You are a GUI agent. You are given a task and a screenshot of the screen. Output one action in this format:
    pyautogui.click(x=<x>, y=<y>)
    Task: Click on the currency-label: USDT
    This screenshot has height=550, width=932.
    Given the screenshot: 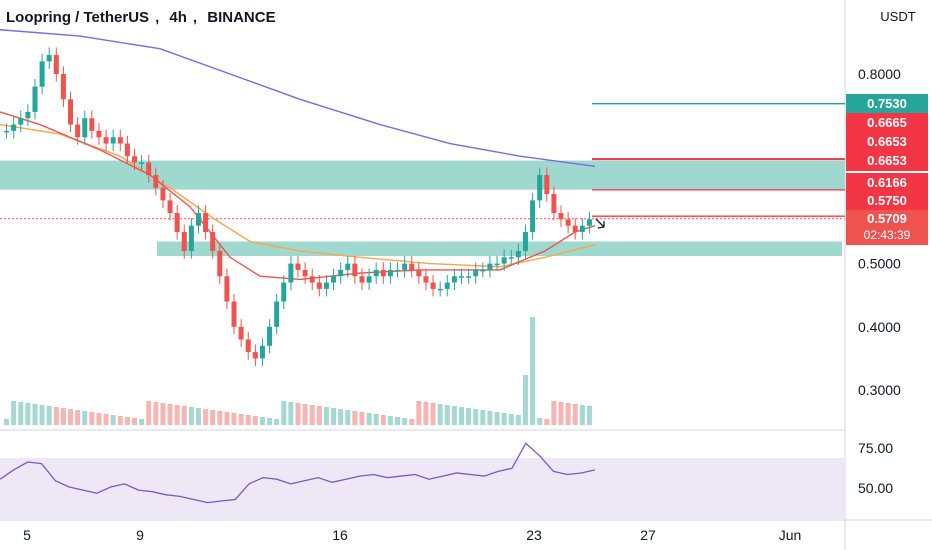 What is the action you would take?
    pyautogui.click(x=898, y=16)
    